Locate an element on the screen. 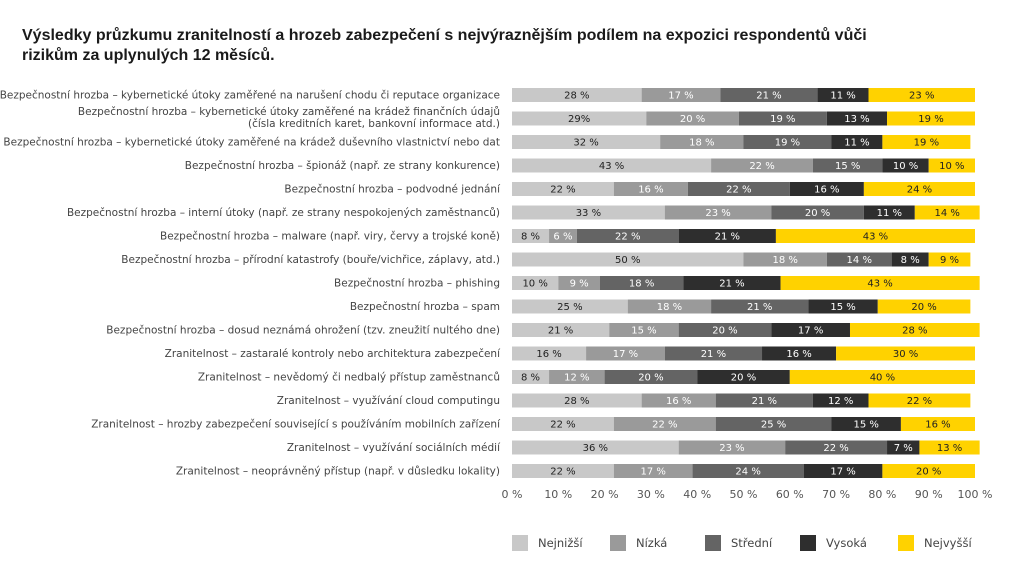  data-label: 29% is located at coordinates (579, 119).